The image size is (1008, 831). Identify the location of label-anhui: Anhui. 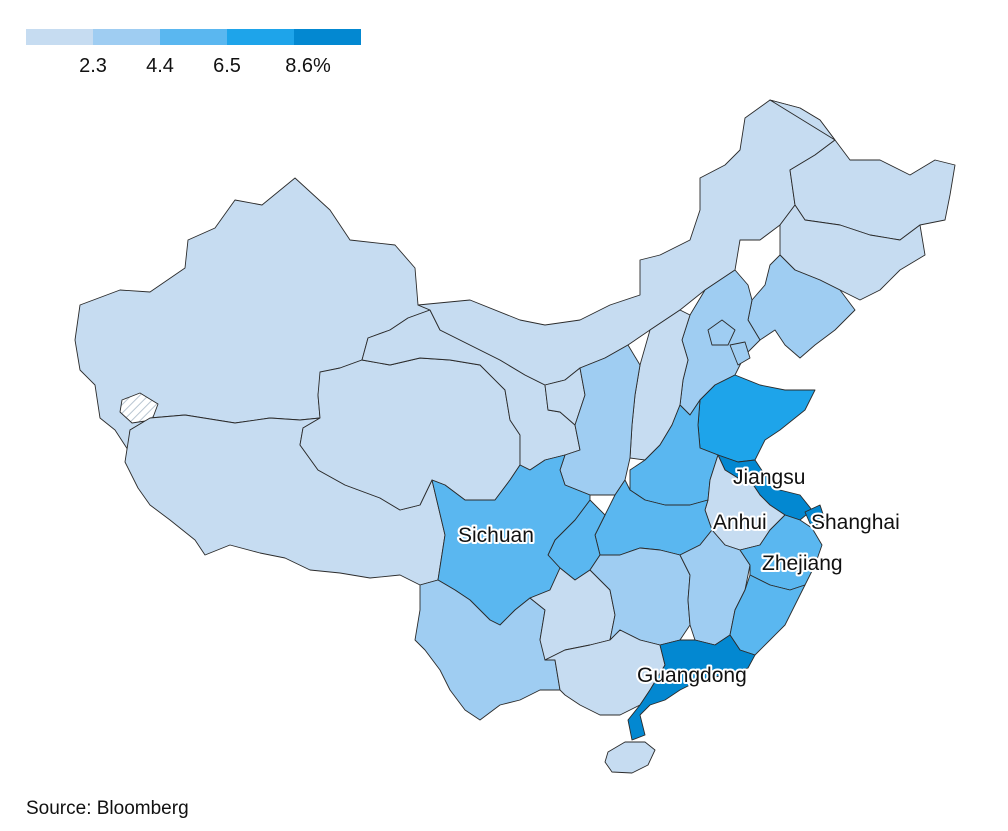
(740, 522).